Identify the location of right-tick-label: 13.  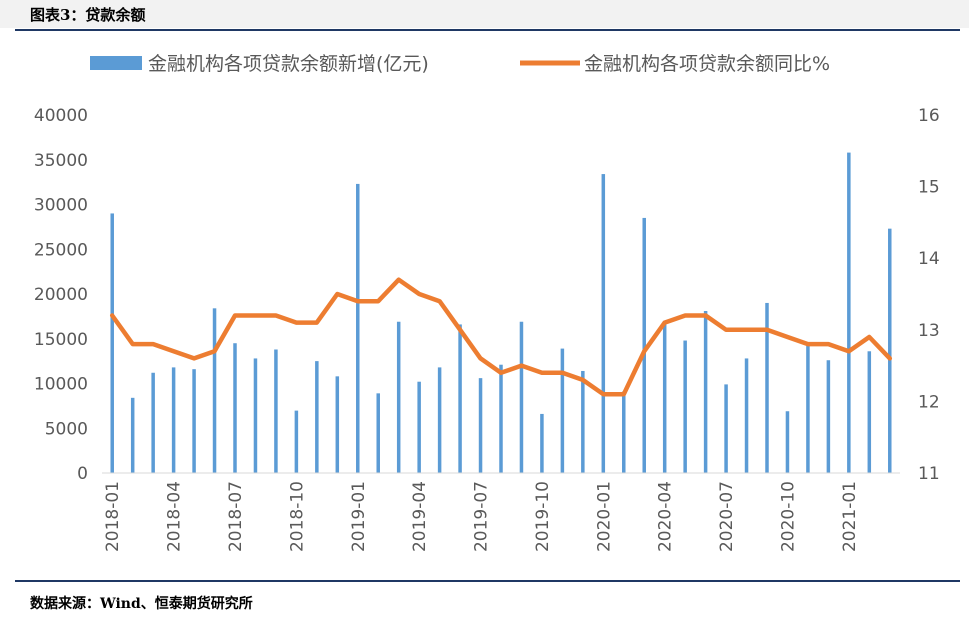
(929, 331).